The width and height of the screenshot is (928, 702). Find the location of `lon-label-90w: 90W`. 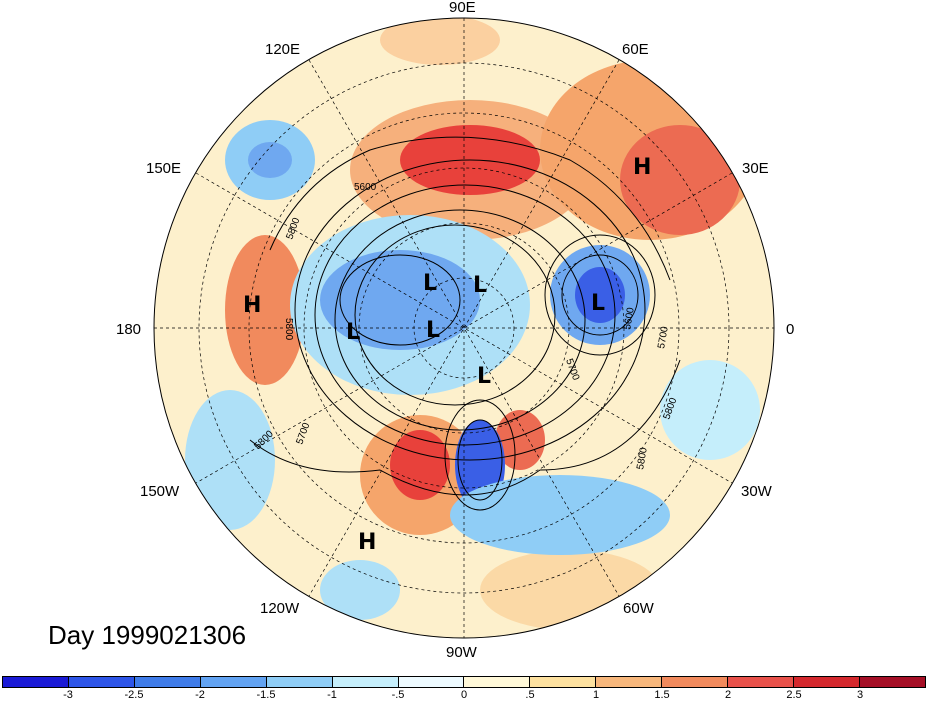

lon-label-90w: 90W is located at coordinates (461, 652).